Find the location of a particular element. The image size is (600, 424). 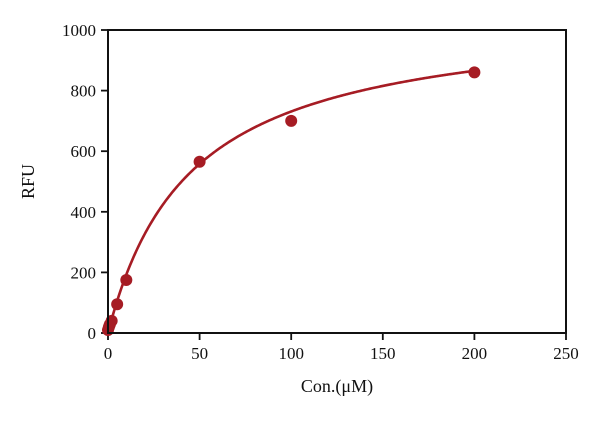

x-axis-title: Con.(μM) is located at coordinates (337, 386).